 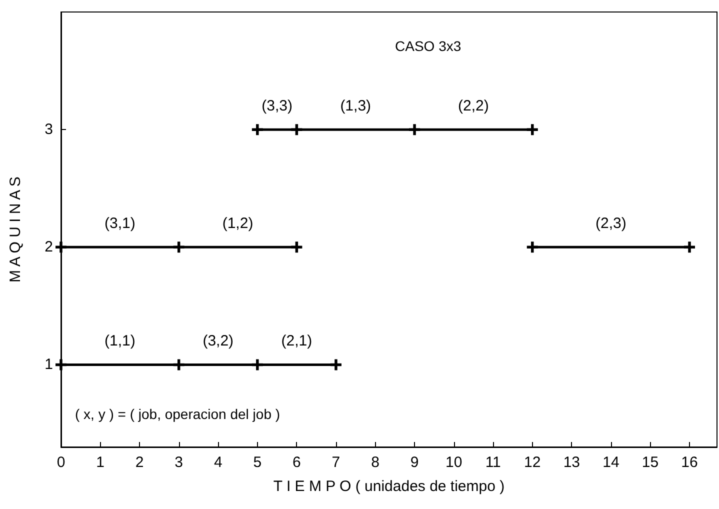 What do you see at coordinates (493, 462) in the screenshot?
I see `x-tick-label: 11` at bounding box center [493, 462].